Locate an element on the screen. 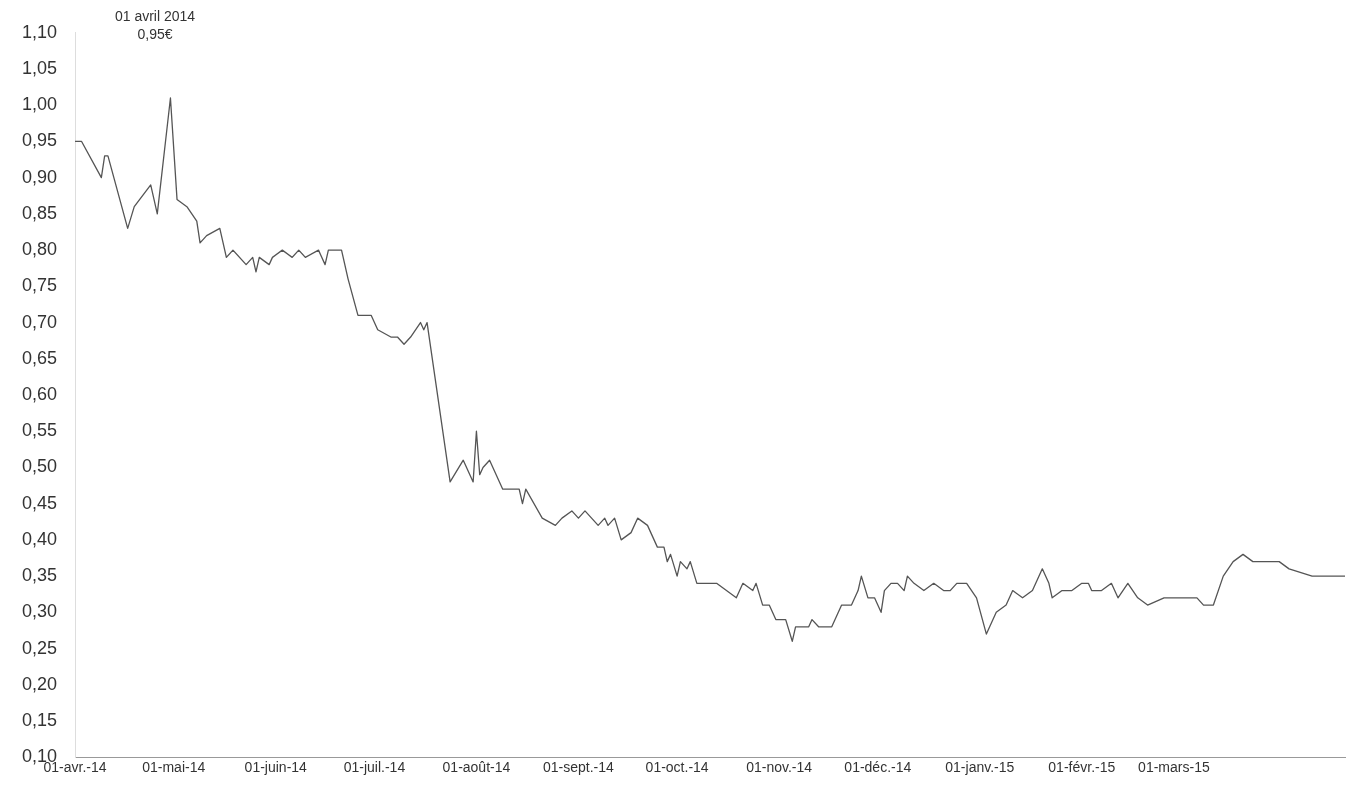 This screenshot has width=1355, height=790. y-tick-label: 0,35 is located at coordinates (39, 575).